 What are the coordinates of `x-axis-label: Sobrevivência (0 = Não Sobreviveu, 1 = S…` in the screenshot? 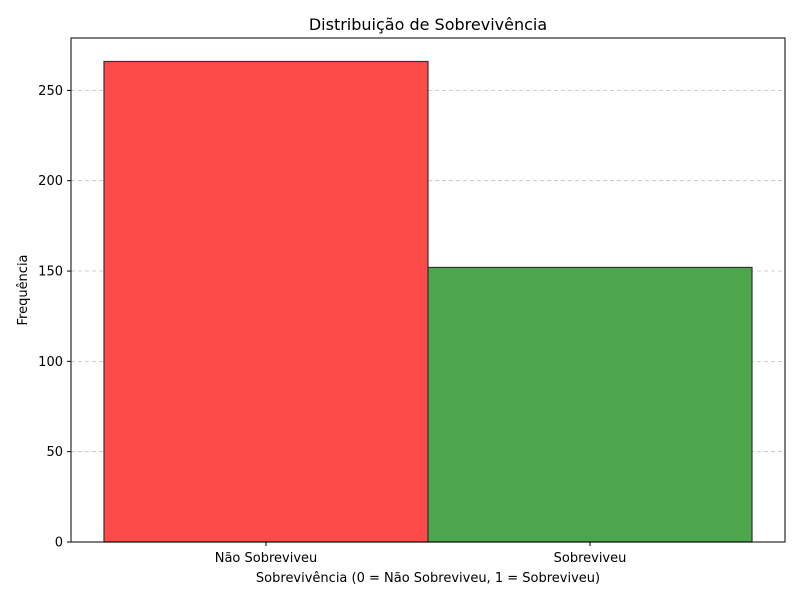 It's located at (428, 578).